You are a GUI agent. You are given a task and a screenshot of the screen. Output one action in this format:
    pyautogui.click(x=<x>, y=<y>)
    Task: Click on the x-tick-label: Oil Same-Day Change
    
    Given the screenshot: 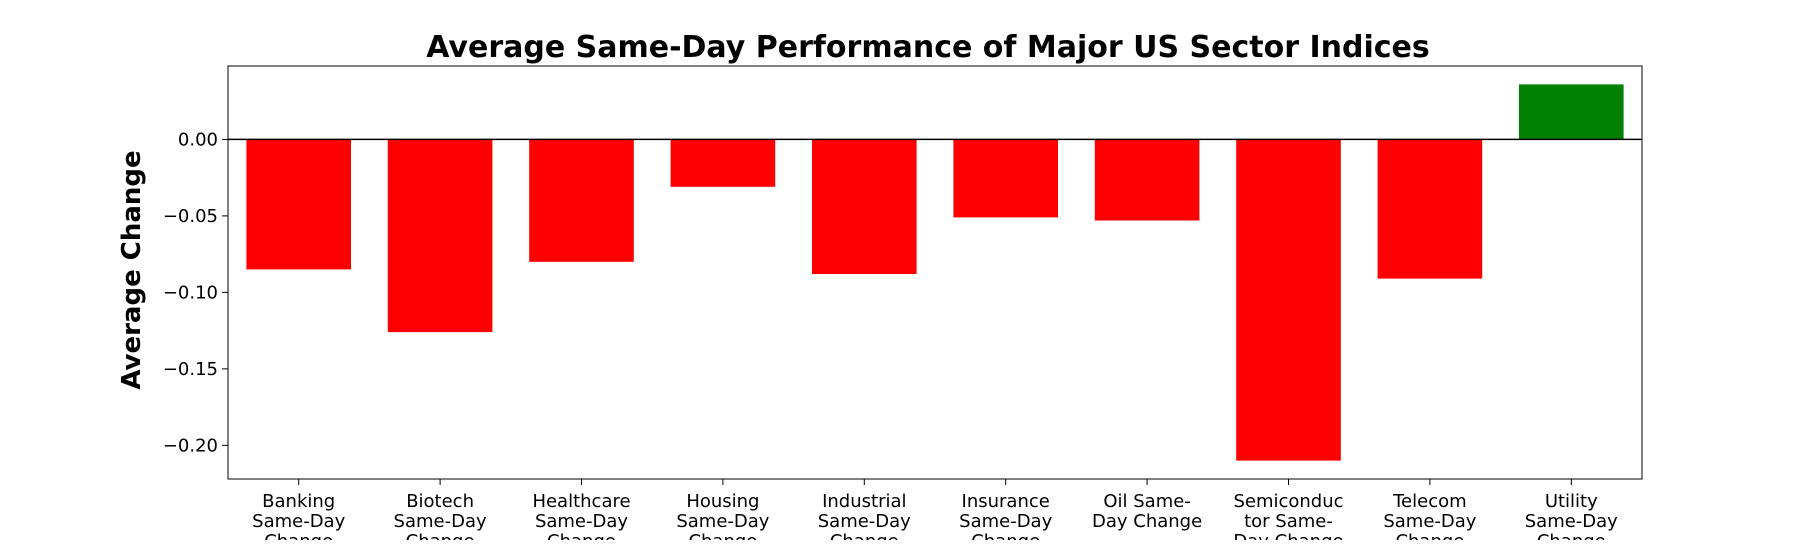 What is the action you would take?
    pyautogui.click(x=1147, y=511)
    